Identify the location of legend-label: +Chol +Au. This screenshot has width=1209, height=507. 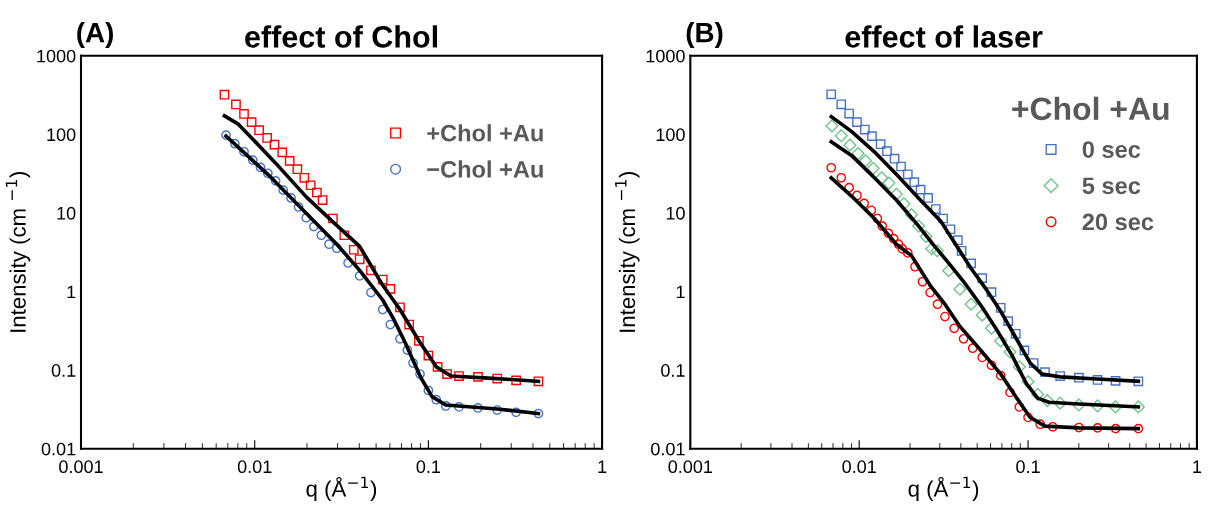
(485, 133).